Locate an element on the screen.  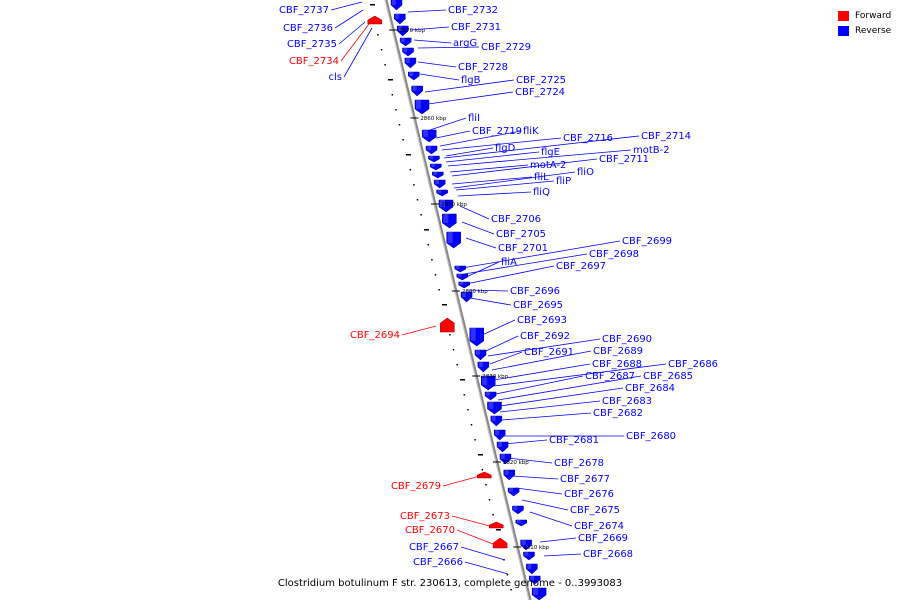
gene-label: CBF_2695 is located at coordinates (538, 305).